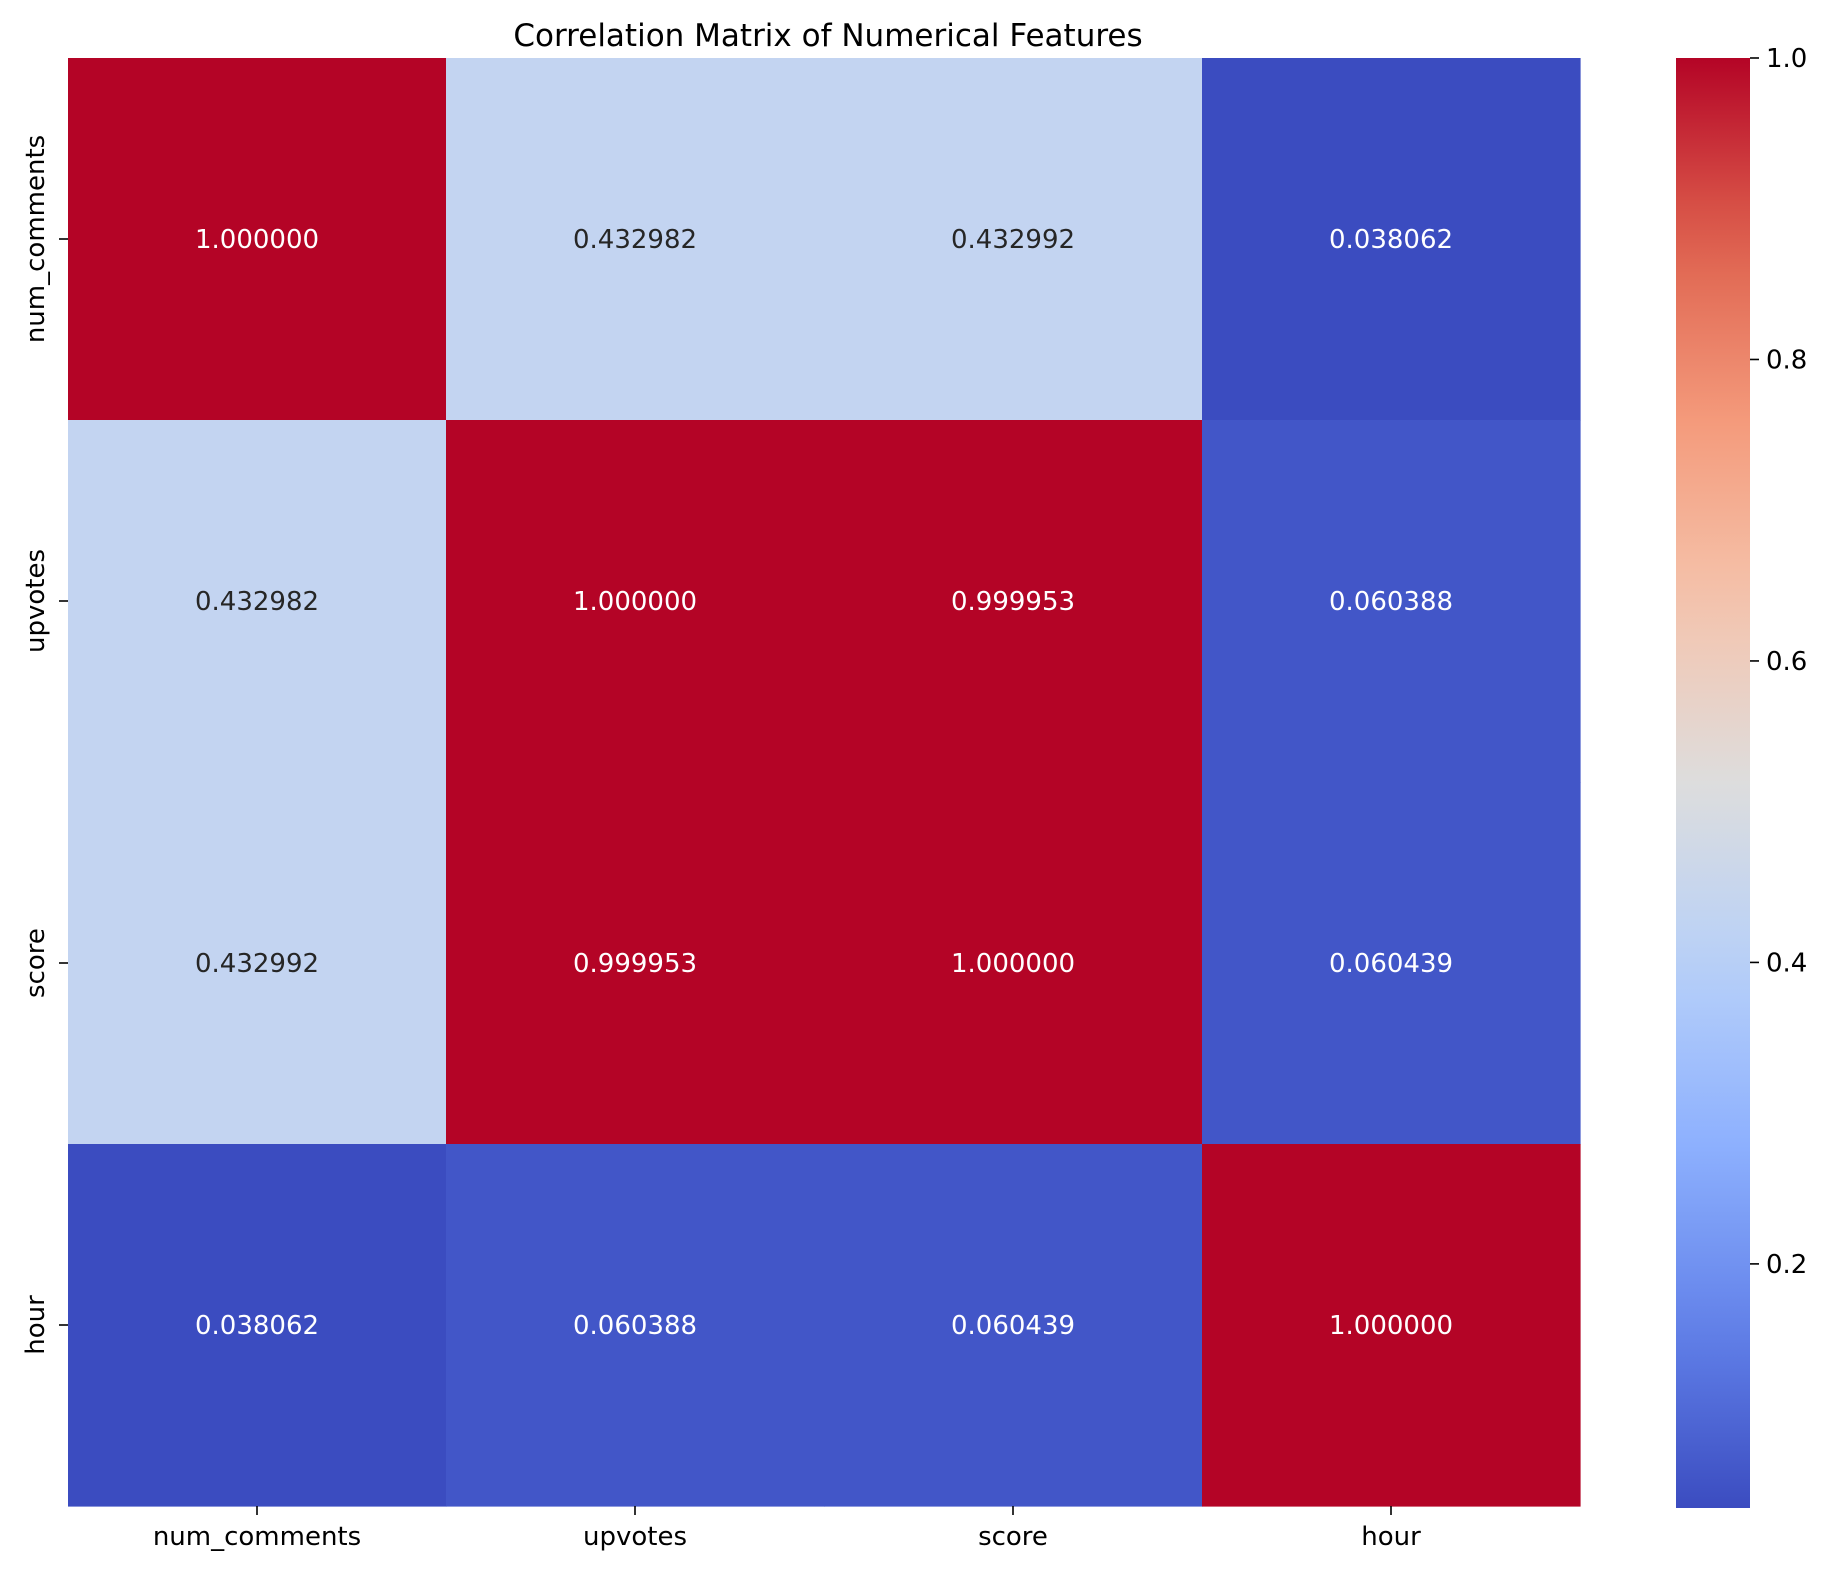 The height and width of the screenshot is (1578, 1832). What do you see at coordinates (787, 1529) in the screenshot?
I see `x-axis: num_comments upvotes score hour` at bounding box center [787, 1529].